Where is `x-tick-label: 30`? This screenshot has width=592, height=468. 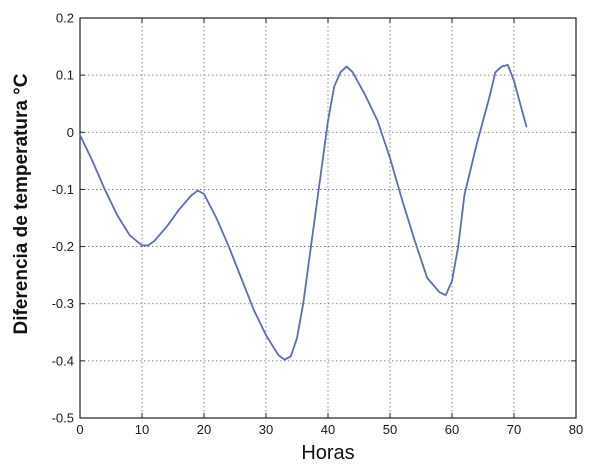
x-tick-label: 30 is located at coordinates (266, 429).